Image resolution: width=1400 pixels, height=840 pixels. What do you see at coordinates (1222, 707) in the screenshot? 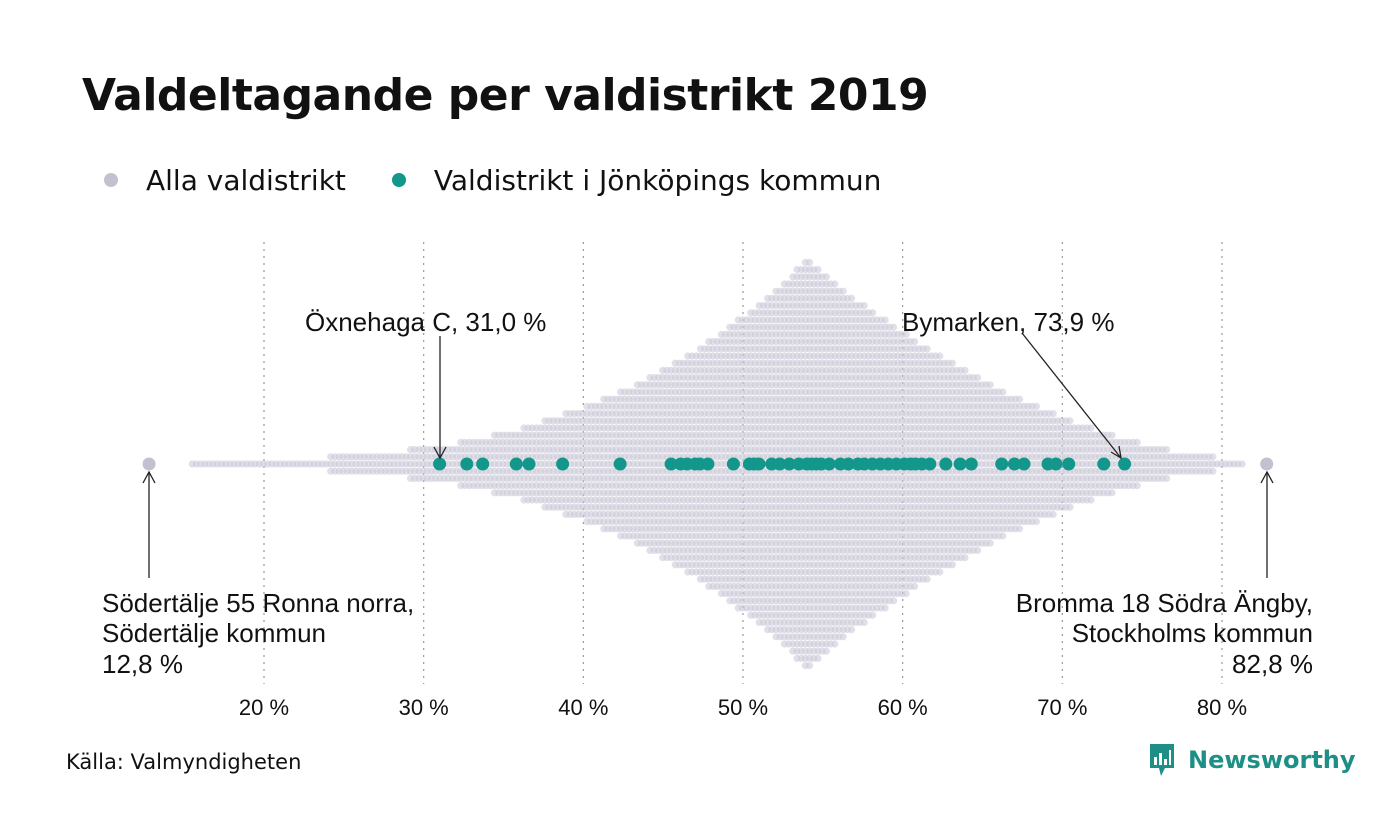
I see `x-tick-label: 80 %` at bounding box center [1222, 707].